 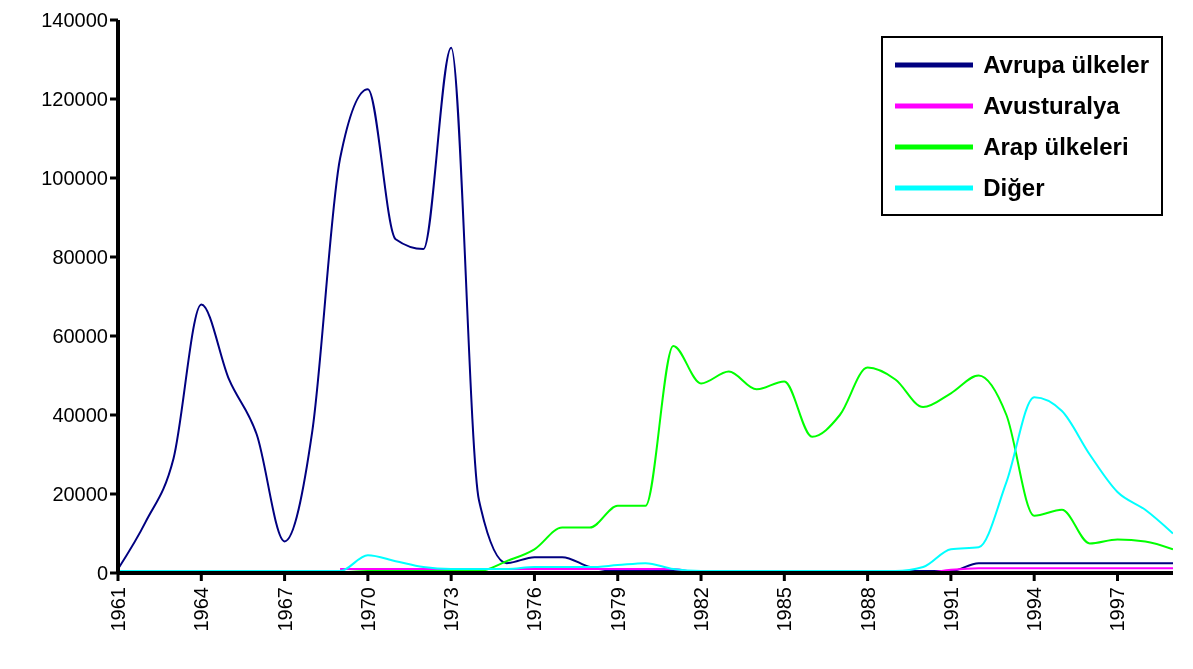 I want to click on x-tick-label: 1994, so click(x=1034, y=609).